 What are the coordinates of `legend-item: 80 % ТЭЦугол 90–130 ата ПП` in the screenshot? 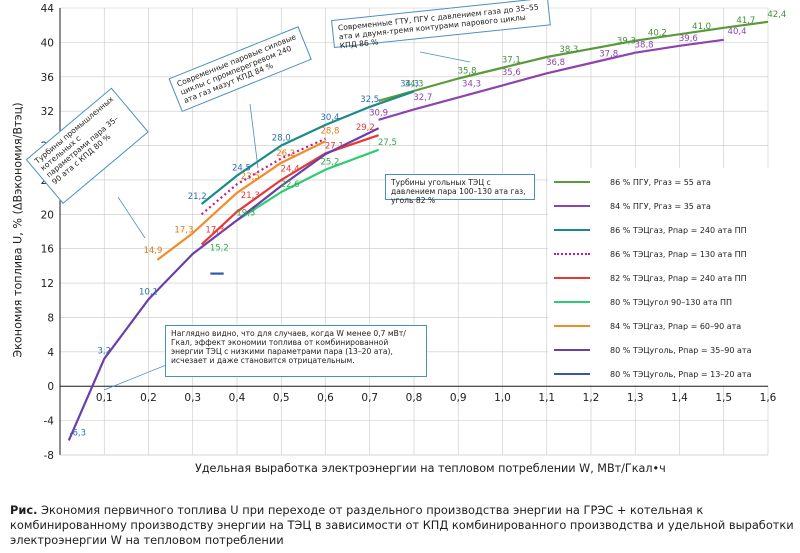 It's located at (659, 302).